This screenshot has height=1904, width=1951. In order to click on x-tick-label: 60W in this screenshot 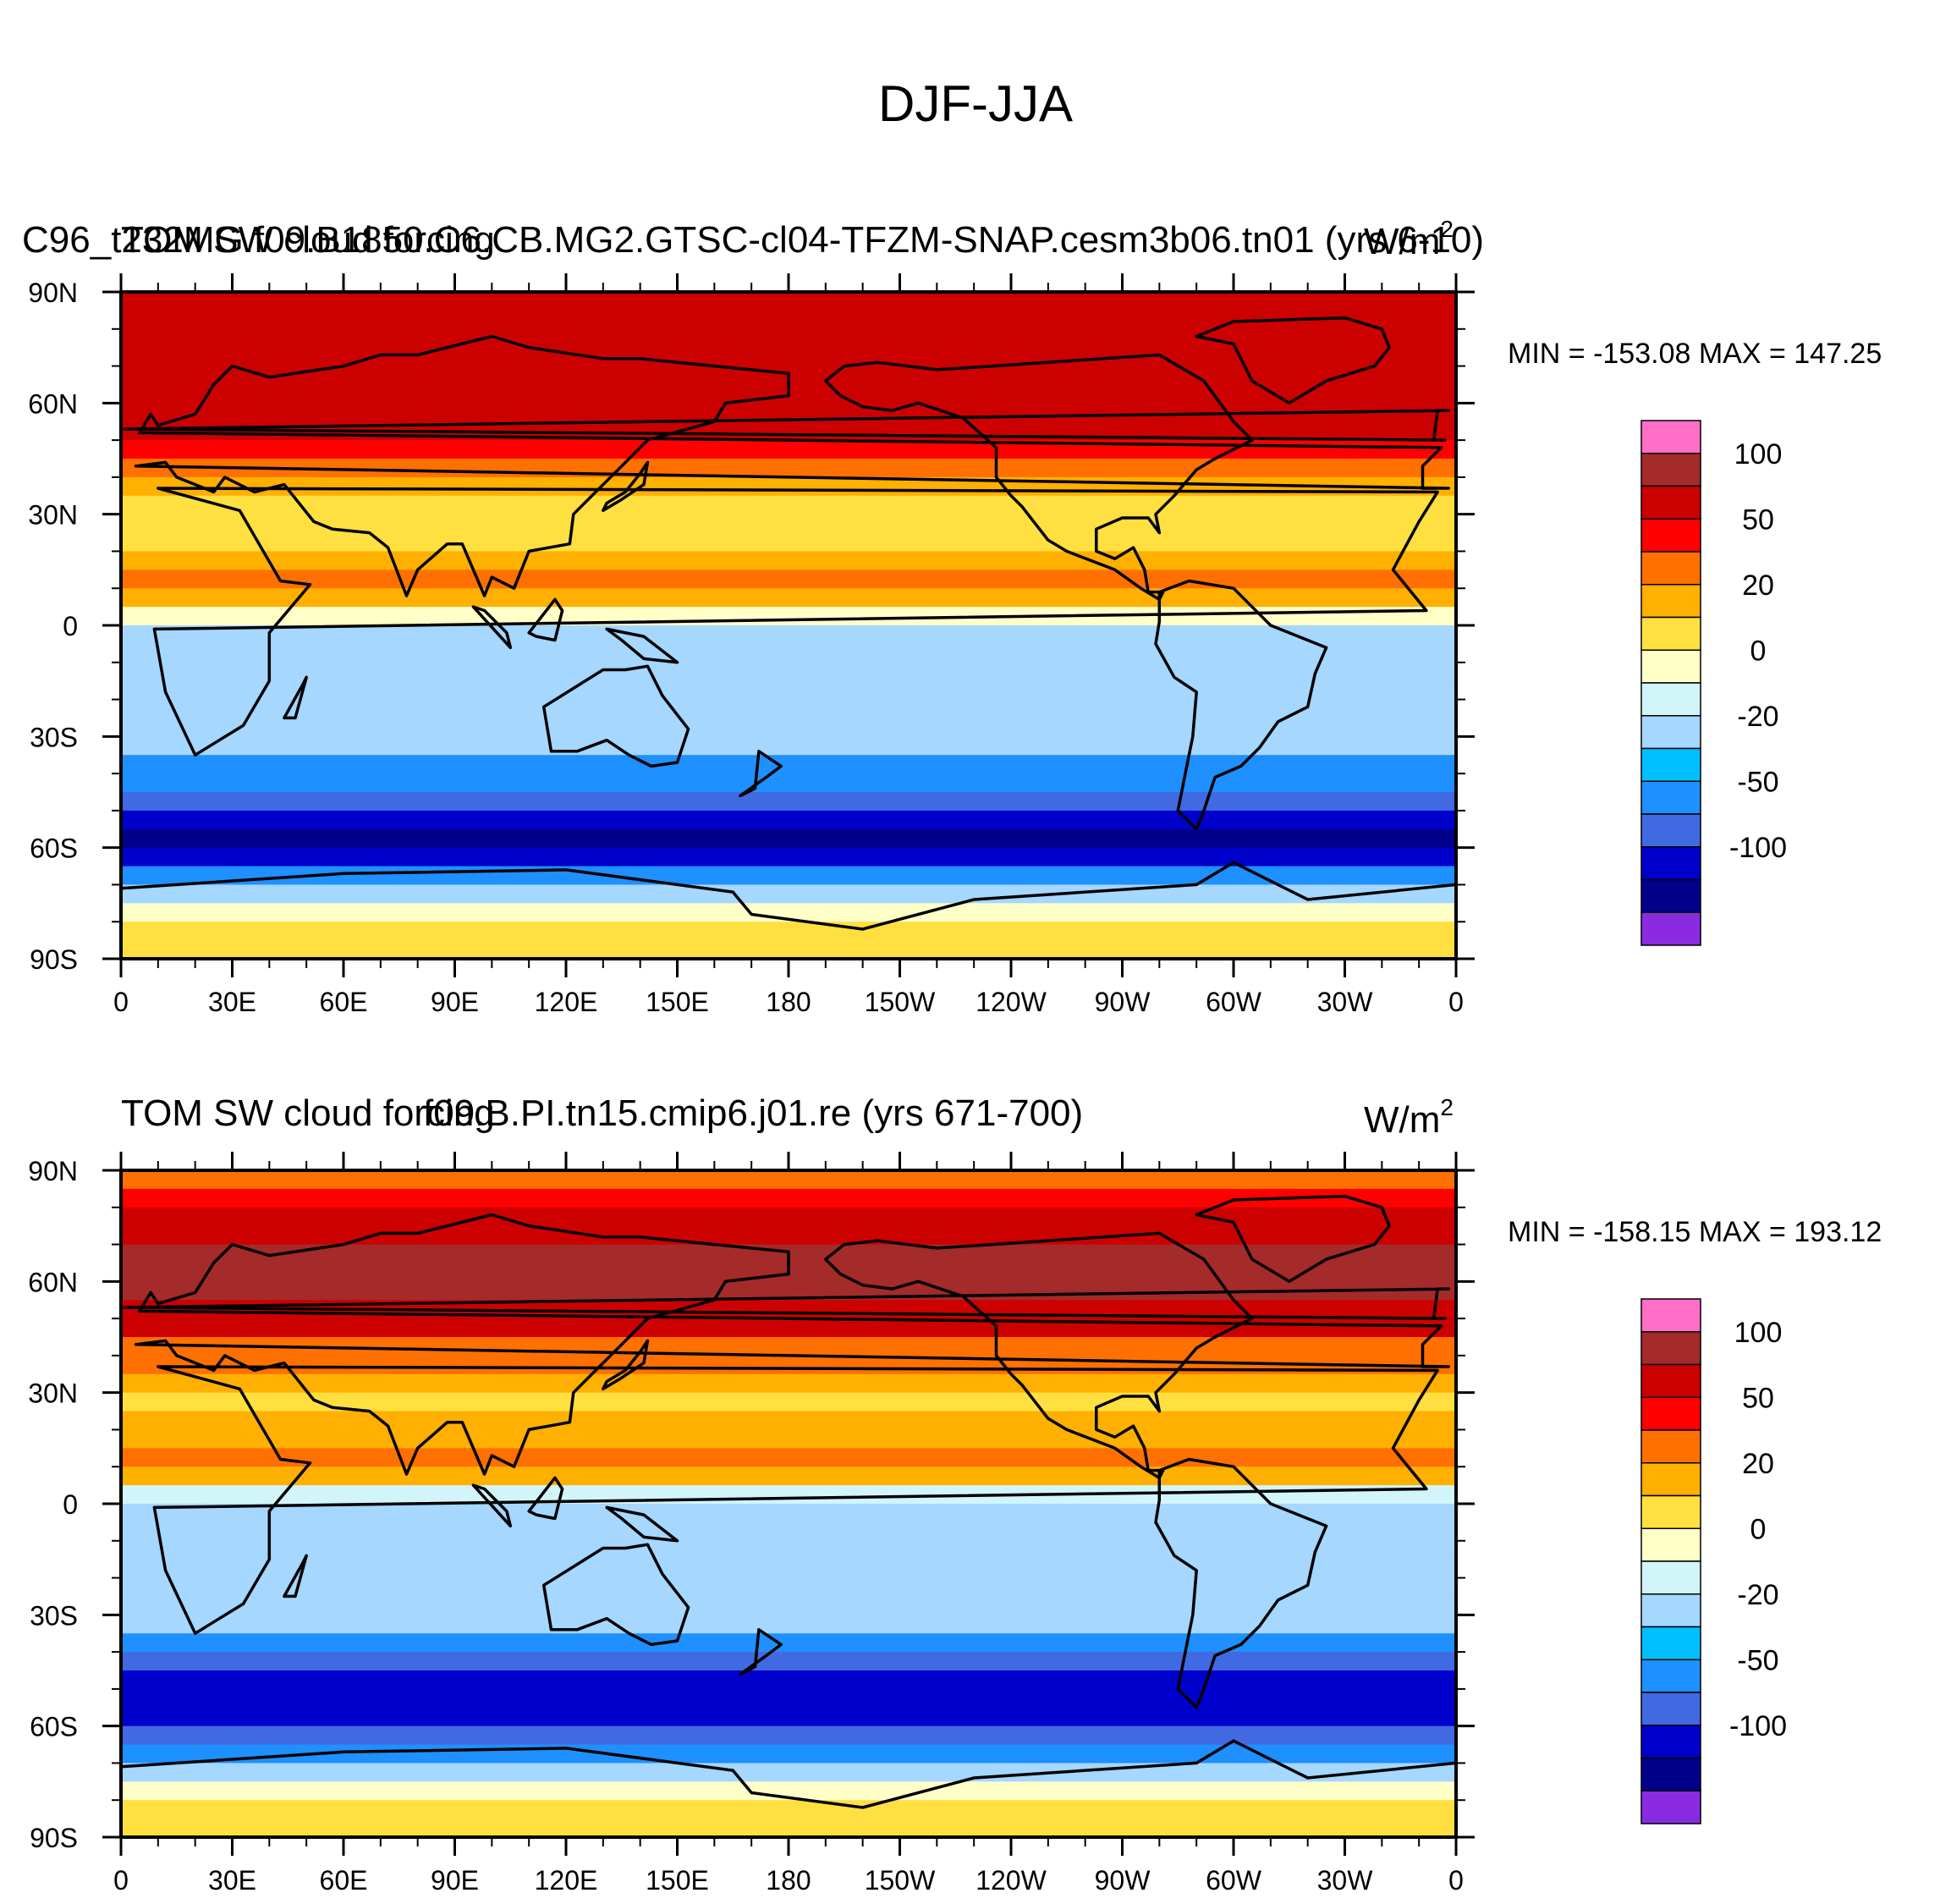, I will do `click(1234, 1002)`.